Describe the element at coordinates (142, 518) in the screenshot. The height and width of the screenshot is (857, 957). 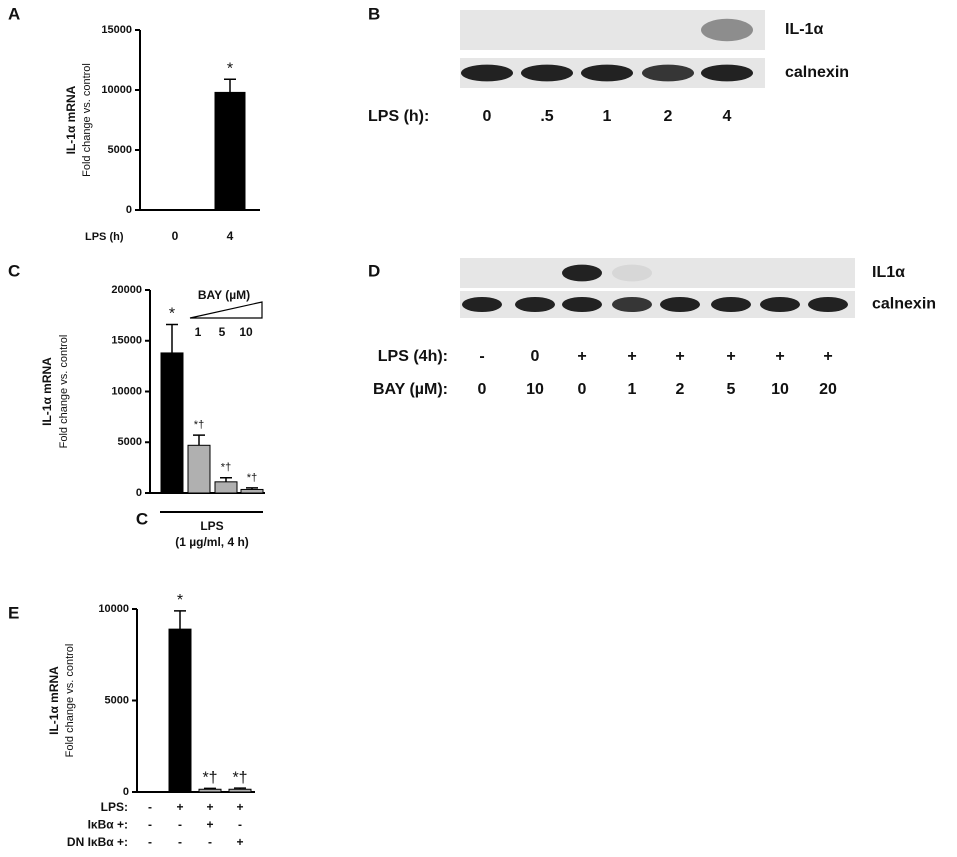
I see `x-tick-label: C` at that location.